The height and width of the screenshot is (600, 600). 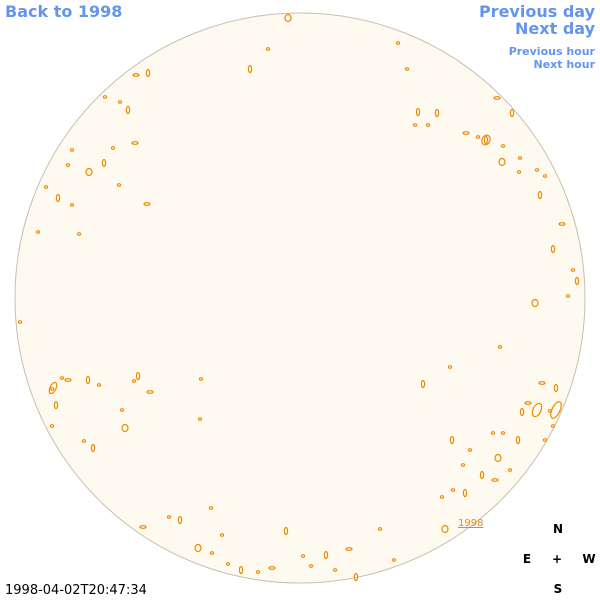 What do you see at coordinates (536, 11) in the screenshot?
I see `previous-day-link: Previous day` at bounding box center [536, 11].